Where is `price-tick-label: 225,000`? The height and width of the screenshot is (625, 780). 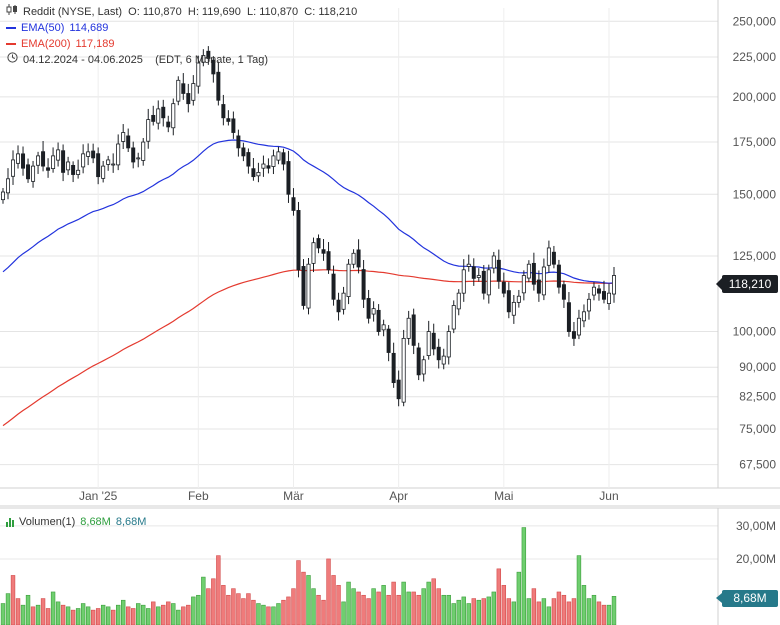
price-tick-label: 225,000 is located at coordinates (755, 57).